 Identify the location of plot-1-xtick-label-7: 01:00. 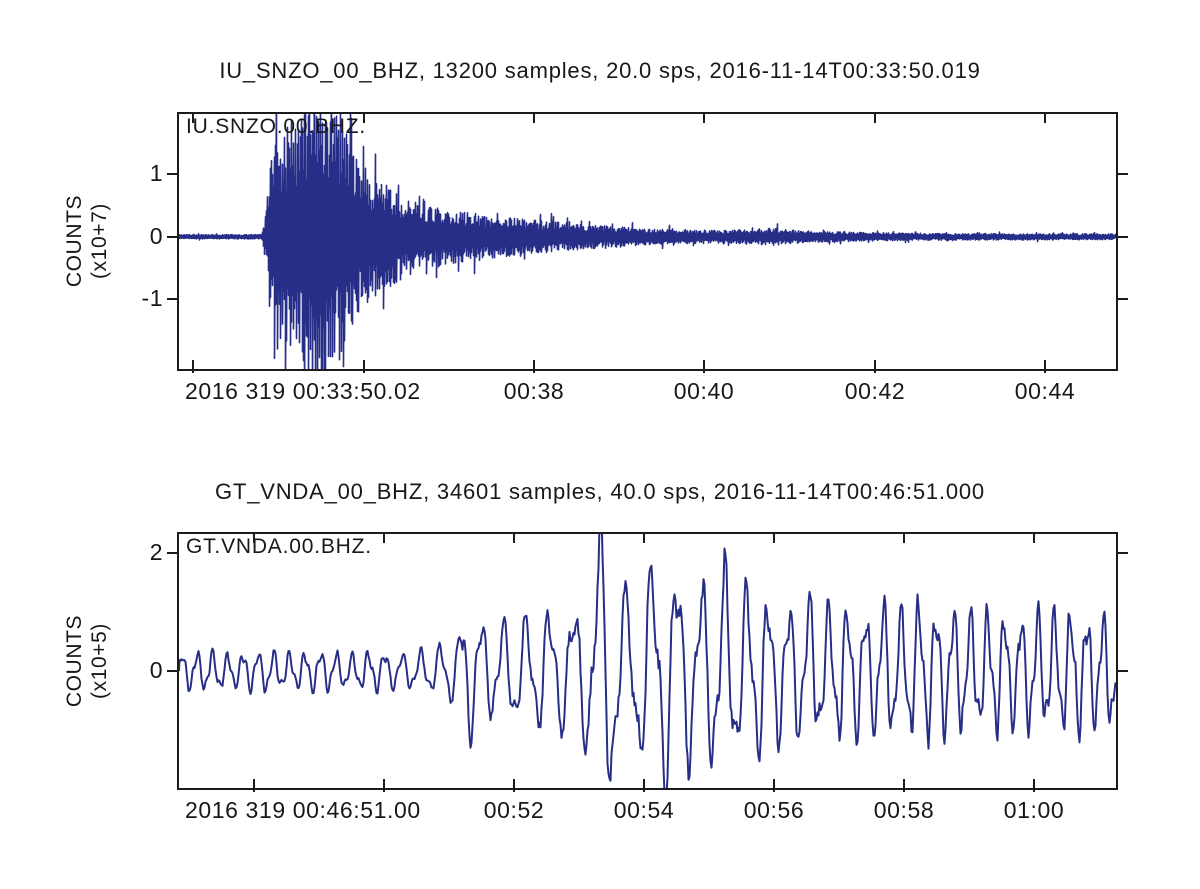
(1034, 810).